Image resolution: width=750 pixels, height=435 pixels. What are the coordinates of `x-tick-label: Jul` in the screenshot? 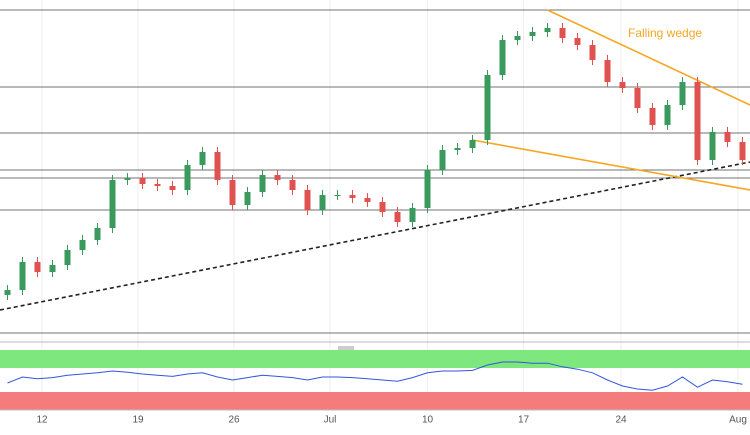 It's located at (330, 420).